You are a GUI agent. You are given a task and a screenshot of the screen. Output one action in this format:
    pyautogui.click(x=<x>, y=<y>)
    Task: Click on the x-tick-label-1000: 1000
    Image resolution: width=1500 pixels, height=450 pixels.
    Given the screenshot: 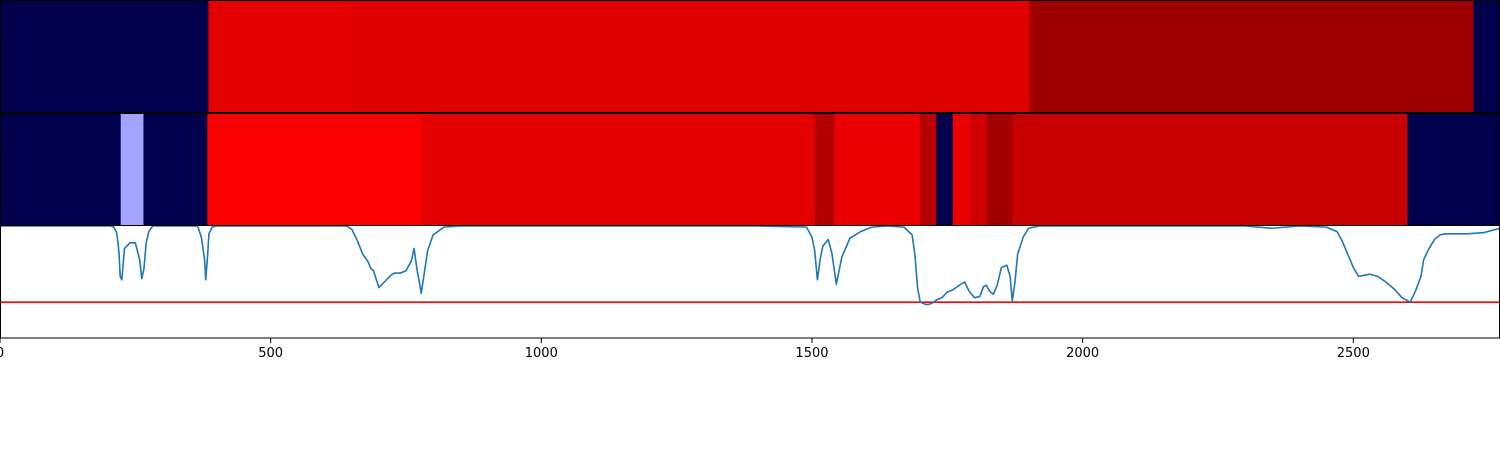 What is the action you would take?
    pyautogui.click(x=541, y=353)
    